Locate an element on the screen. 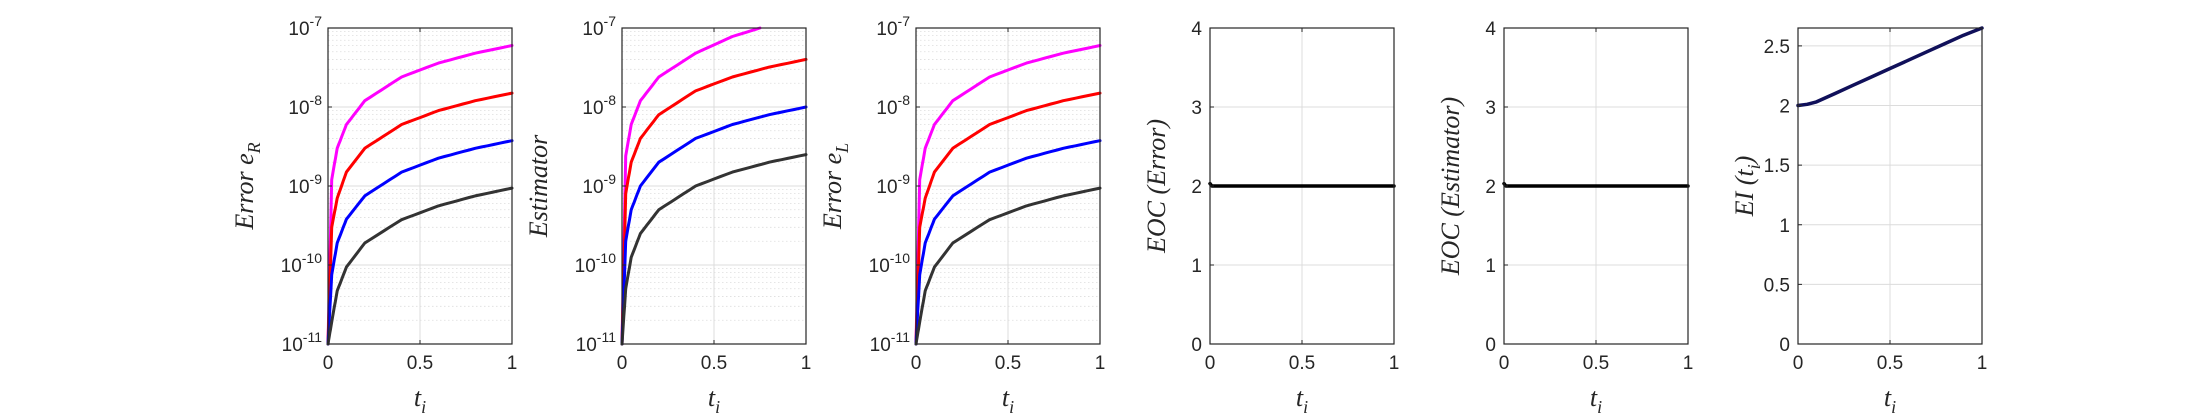 This screenshot has width=2187, height=417. y-axis-label-subscript: L is located at coordinates (842, 148).